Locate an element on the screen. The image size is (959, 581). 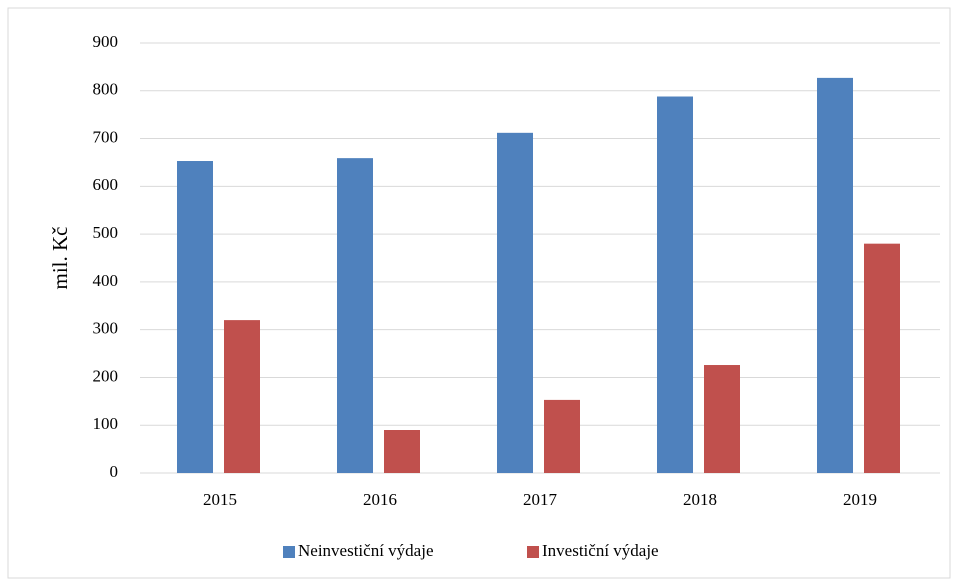
y-tick-label: 400 is located at coordinates (106, 280).